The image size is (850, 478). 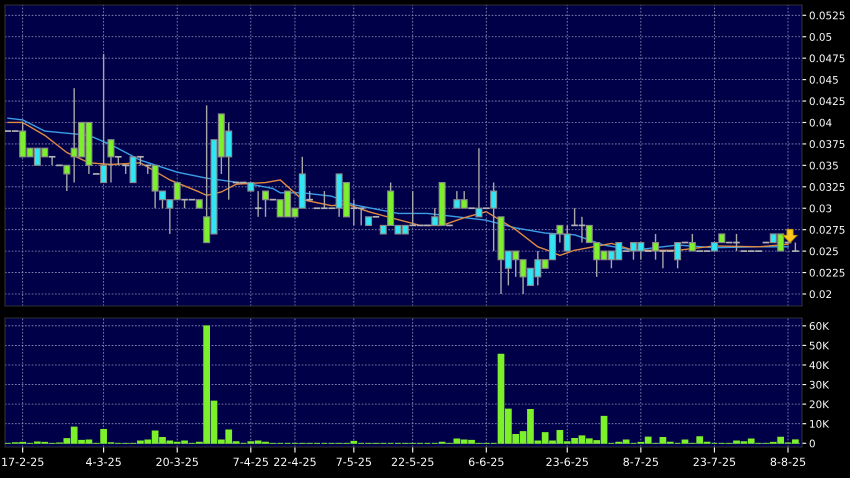 What do you see at coordinates (354, 462) in the screenshot?
I see `x-tick-label: 7-5-25` at bounding box center [354, 462].